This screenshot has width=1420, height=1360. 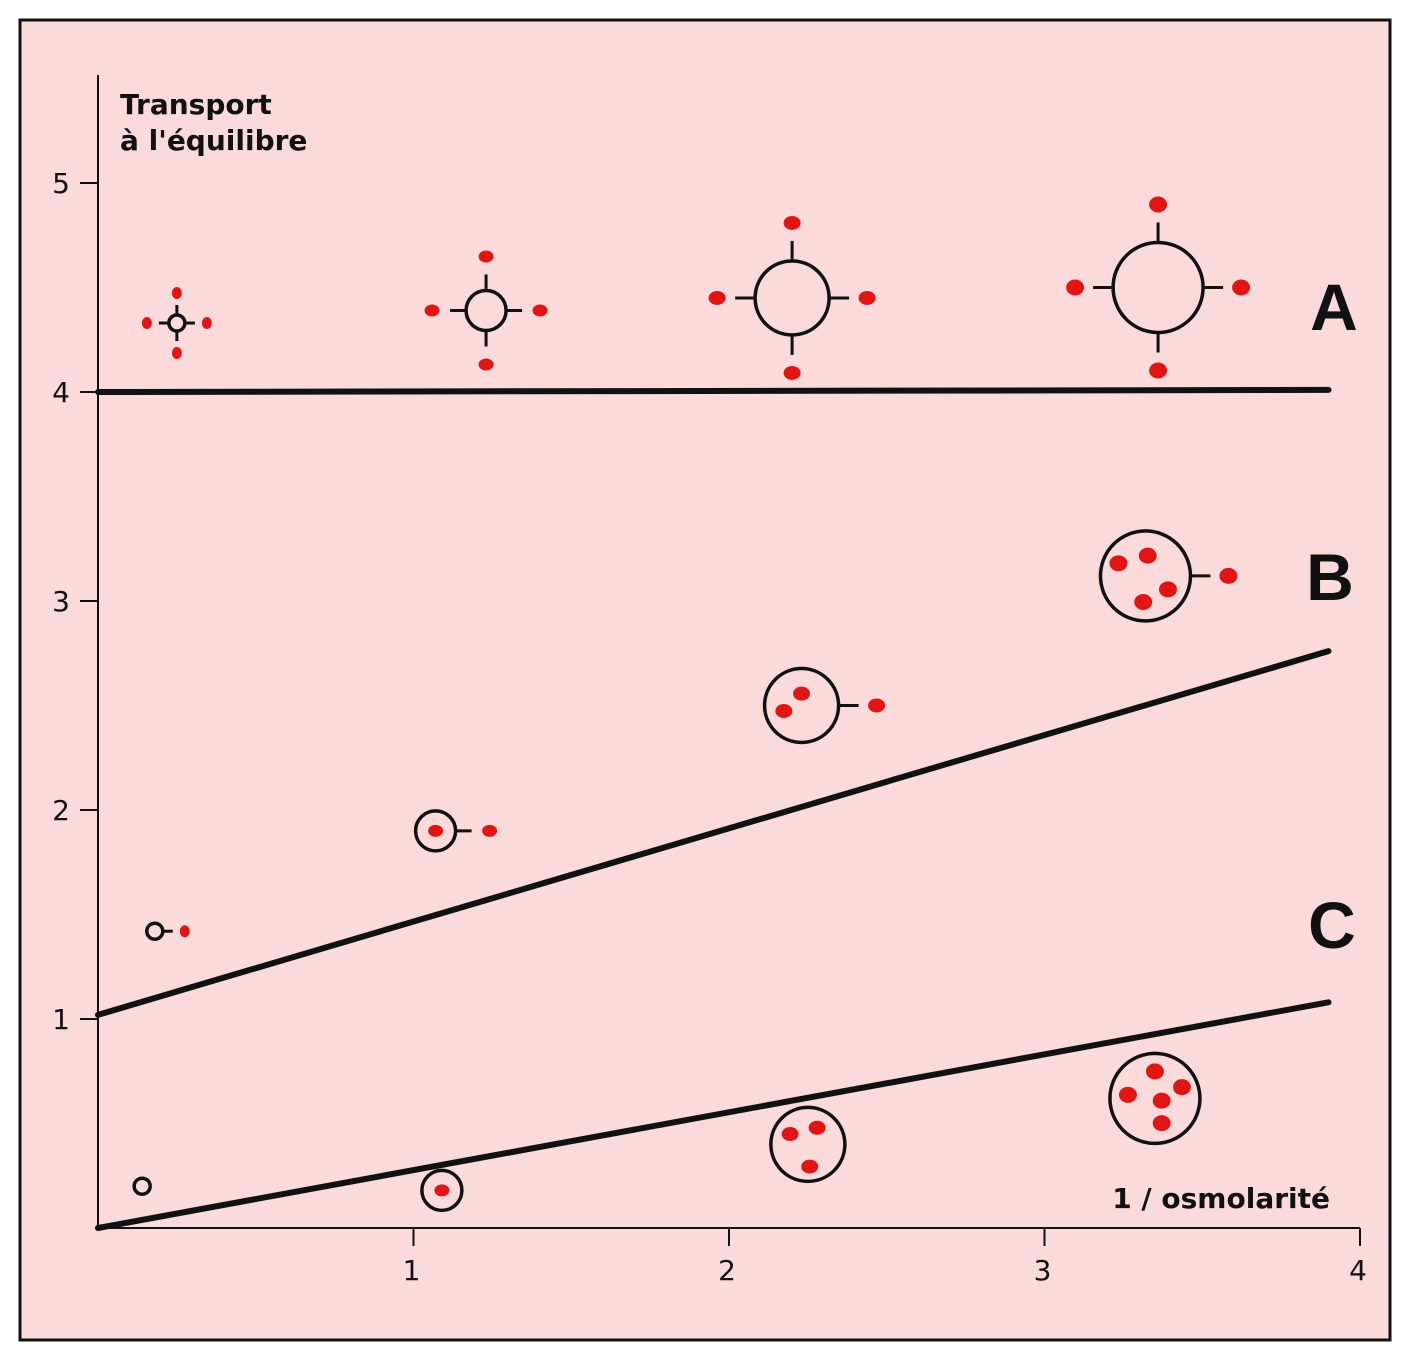 What do you see at coordinates (61, 1019) in the screenshot?
I see `y-tick-label-1: 1` at bounding box center [61, 1019].